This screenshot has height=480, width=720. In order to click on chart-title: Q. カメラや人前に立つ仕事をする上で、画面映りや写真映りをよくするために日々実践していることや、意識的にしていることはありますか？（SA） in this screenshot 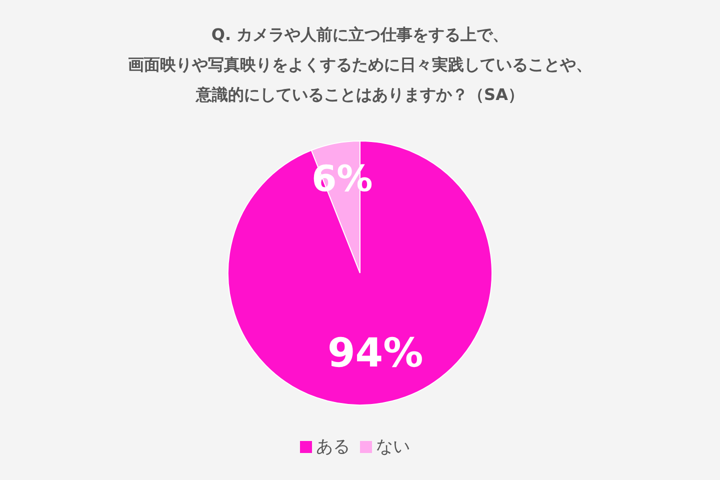, I will do `click(360, 65)`.